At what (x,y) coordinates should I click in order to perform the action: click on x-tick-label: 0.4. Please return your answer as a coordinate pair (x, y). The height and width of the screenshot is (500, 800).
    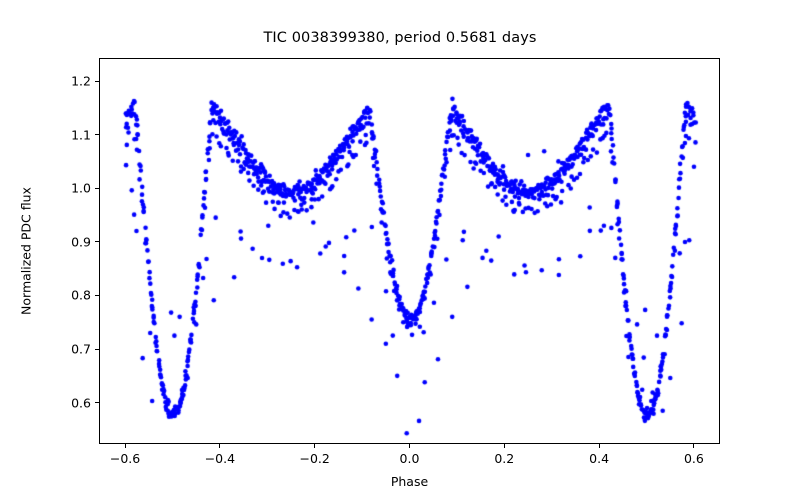
    Looking at the image, I should click on (599, 458).